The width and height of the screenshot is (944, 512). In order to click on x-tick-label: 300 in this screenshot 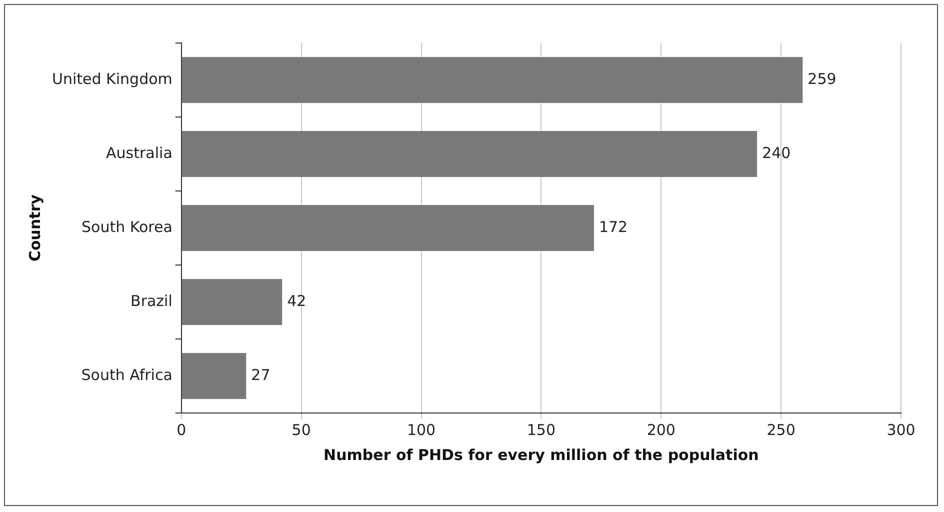, I will do `click(901, 429)`.